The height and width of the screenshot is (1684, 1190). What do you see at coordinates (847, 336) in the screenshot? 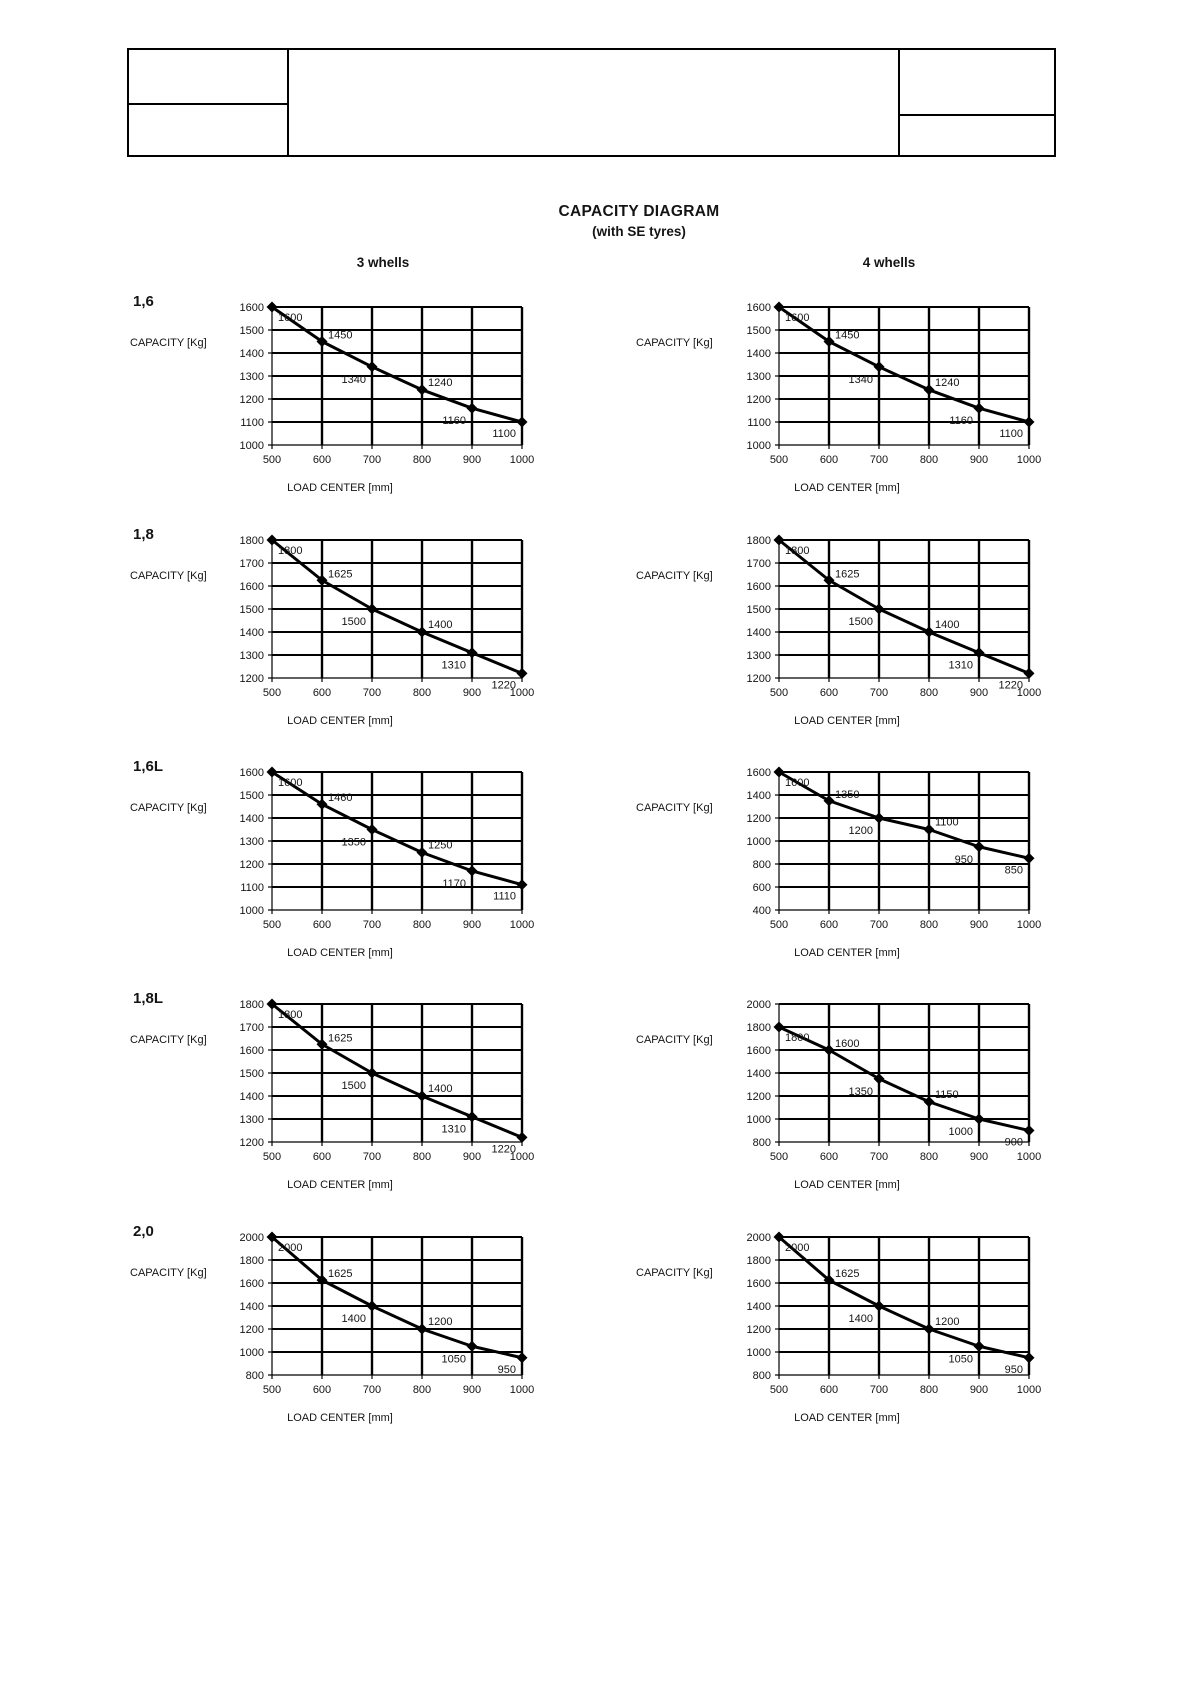
I see `point-label: 1450` at bounding box center [847, 336].